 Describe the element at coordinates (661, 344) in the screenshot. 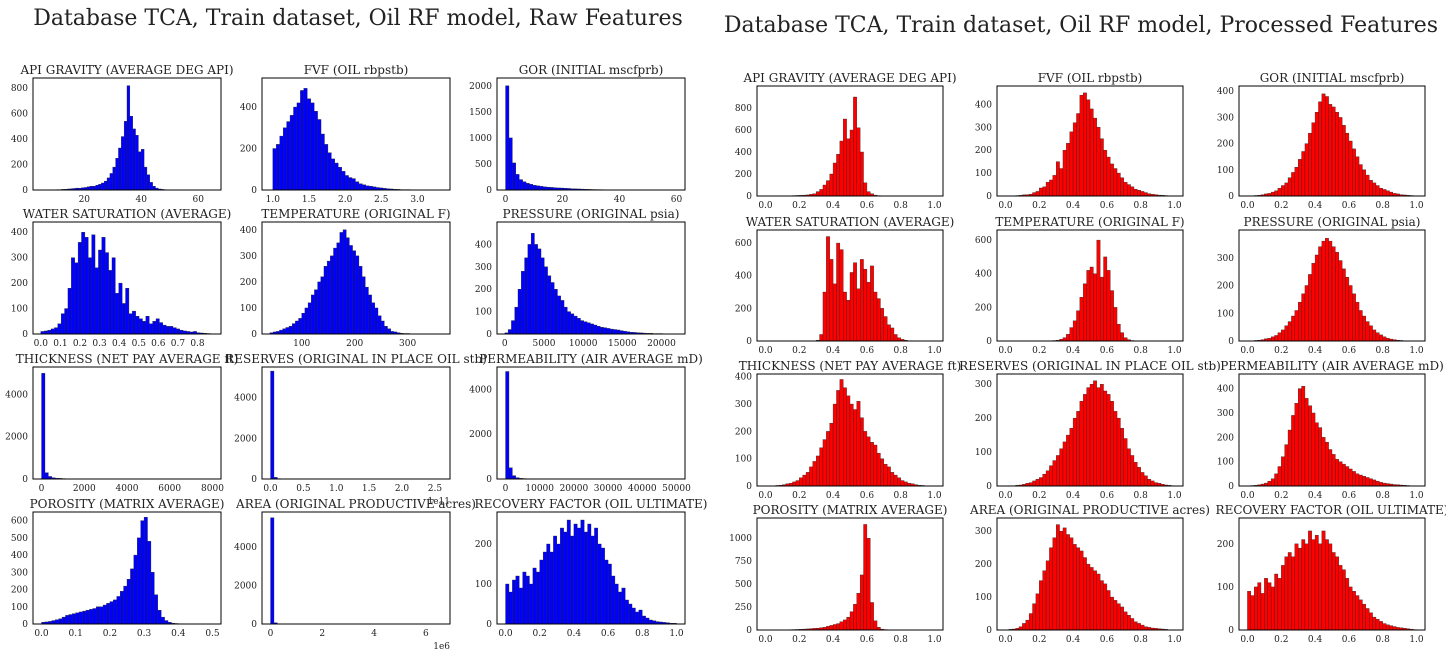

I see `x-tick-label: 20000` at that location.